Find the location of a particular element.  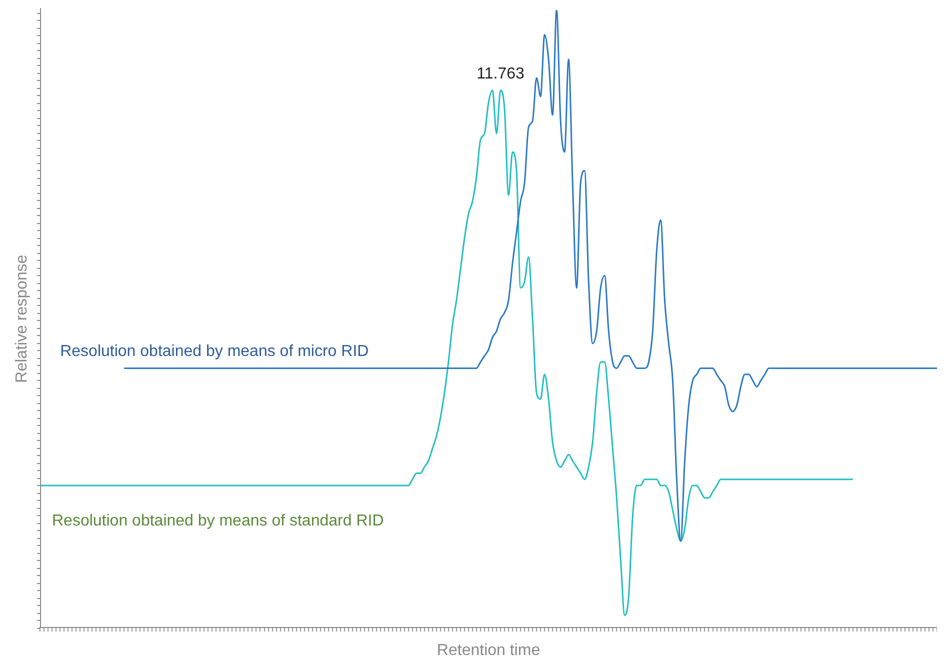

y-axis-title: Relative response is located at coordinates (21, 318).